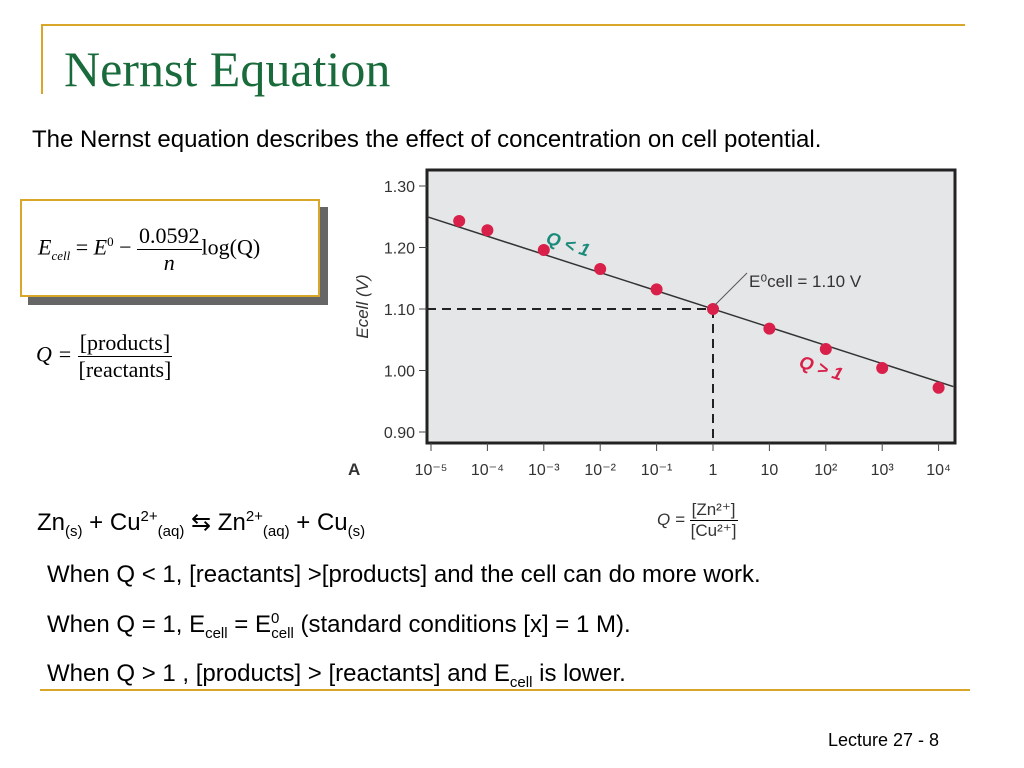  Describe the element at coordinates (399, 310) in the screenshot. I see `y-tick-label: 1.10` at that location.